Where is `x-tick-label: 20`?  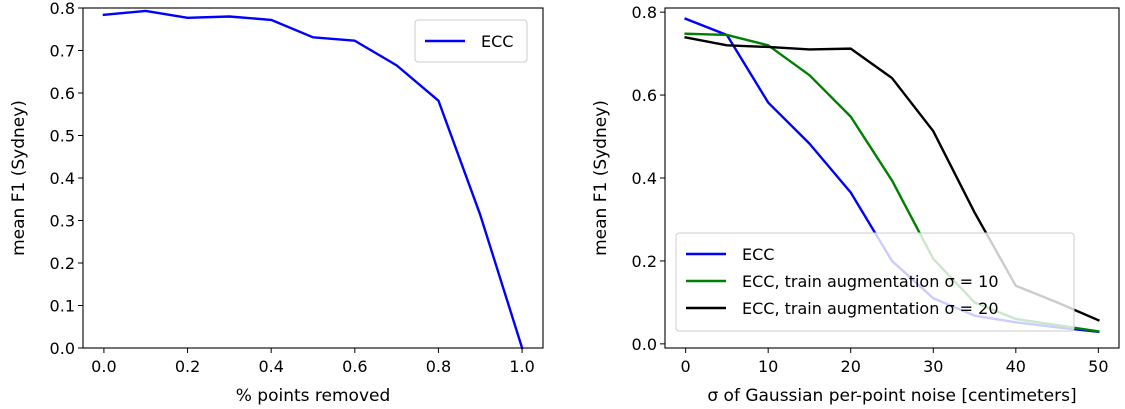
x-tick-label: 20 is located at coordinates (851, 366).